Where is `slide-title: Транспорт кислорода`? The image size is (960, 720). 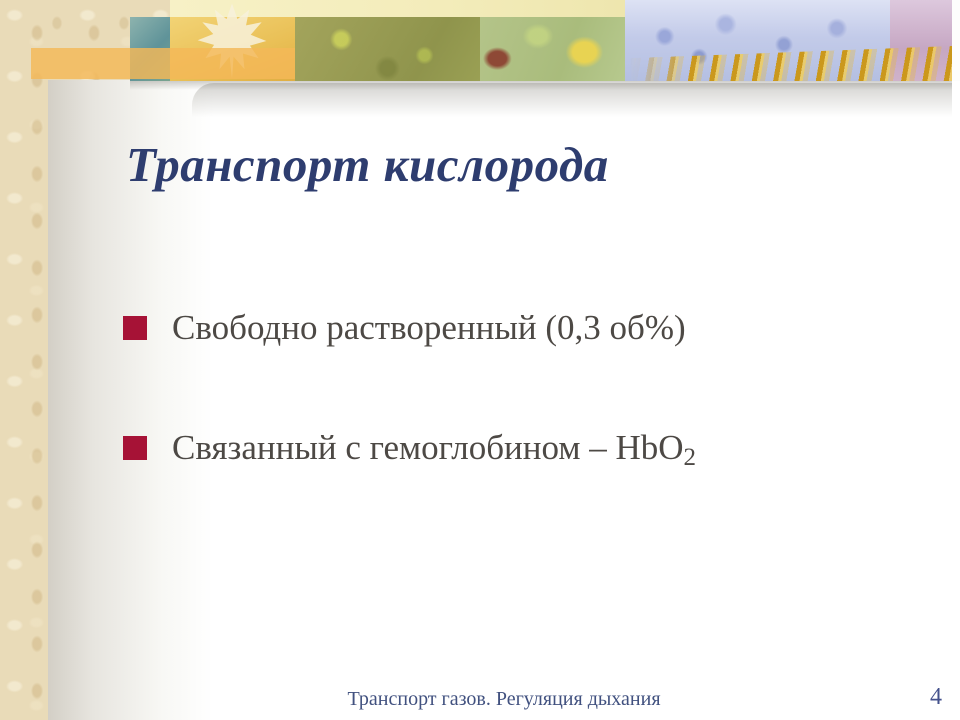
slide-title: Транспорт кислорода is located at coordinates (367, 164).